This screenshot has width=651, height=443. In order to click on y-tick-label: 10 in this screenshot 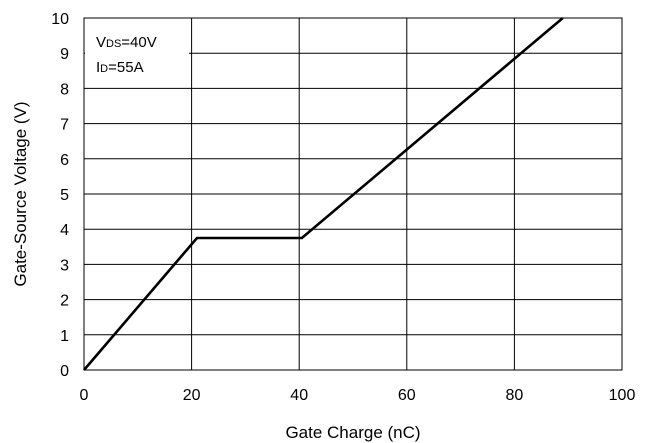, I will do `click(60, 19)`.